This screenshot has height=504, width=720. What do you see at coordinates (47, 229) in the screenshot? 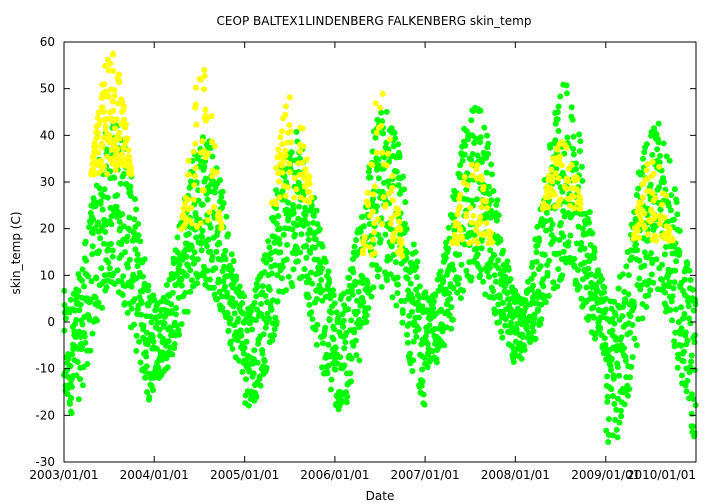
I see `y-tick-label: 20` at bounding box center [47, 229].